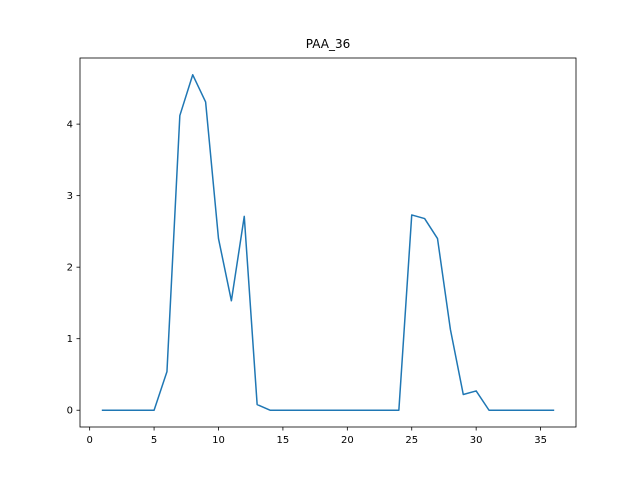  What do you see at coordinates (70, 196) in the screenshot?
I see `y-tick-label: 3` at bounding box center [70, 196].